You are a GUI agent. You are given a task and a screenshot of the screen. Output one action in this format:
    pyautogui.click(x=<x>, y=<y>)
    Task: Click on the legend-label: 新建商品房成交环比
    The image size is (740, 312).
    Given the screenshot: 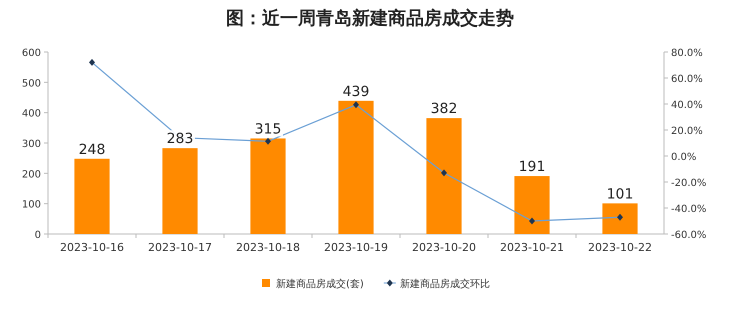 What is the action you would take?
    pyautogui.click(x=445, y=284)
    